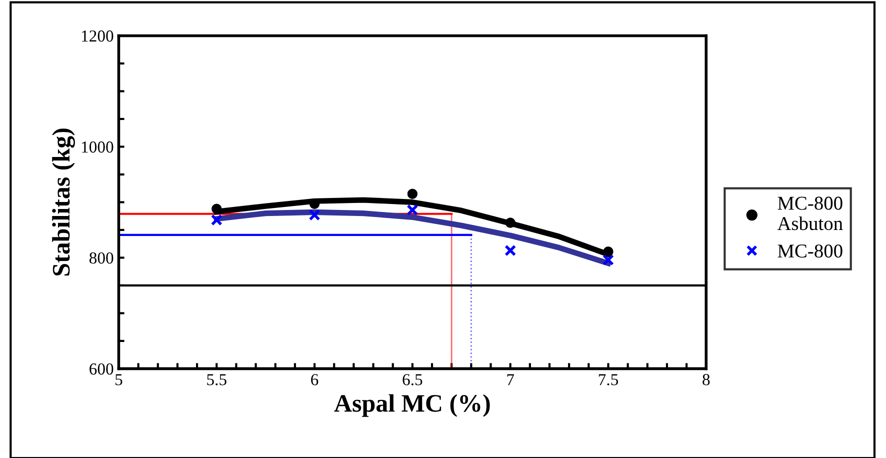  Describe the element at coordinates (412, 405) in the screenshot. I see `x-axis-title: Aspal MC (%)` at that location.